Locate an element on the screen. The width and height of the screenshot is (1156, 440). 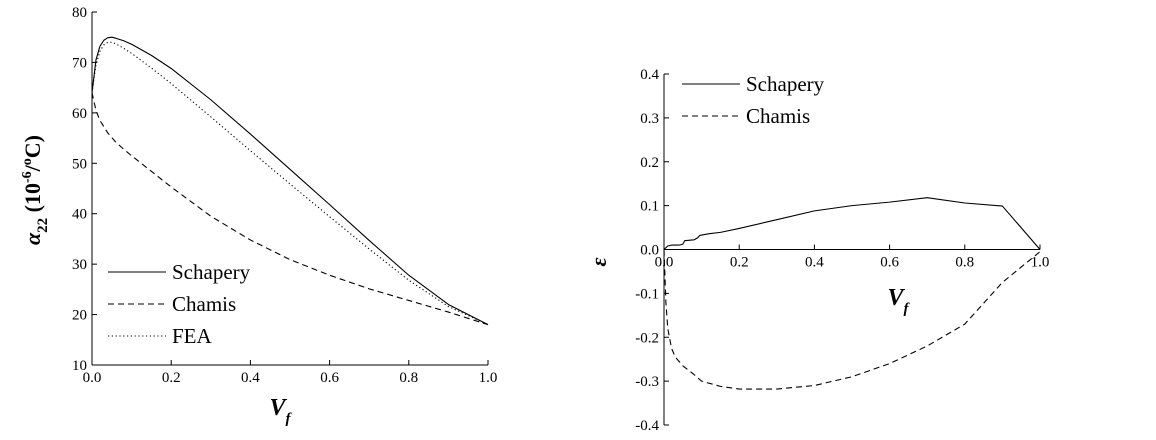
y-tick-label: 80 is located at coordinates (79, 13).